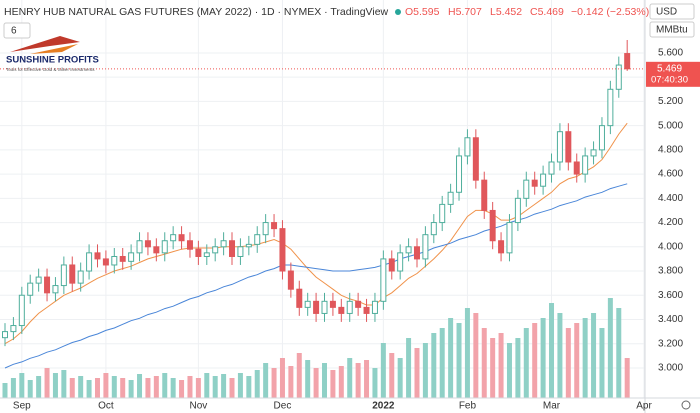 The image size is (700, 413). I want to click on y-tick-label: 5.200, so click(670, 101).